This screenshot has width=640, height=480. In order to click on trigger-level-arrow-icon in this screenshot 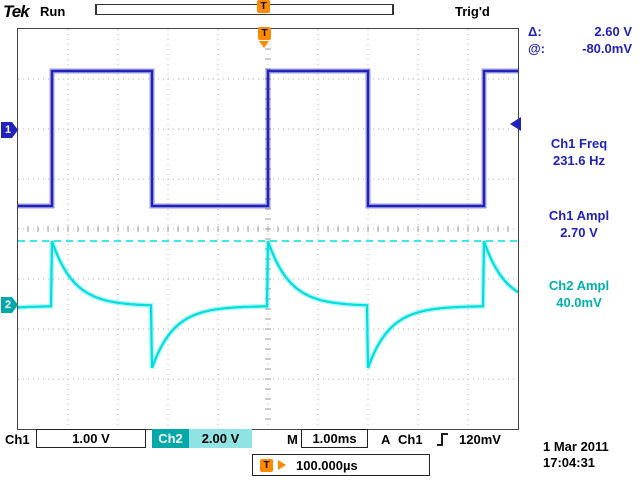, I will do `click(512, 124)`.